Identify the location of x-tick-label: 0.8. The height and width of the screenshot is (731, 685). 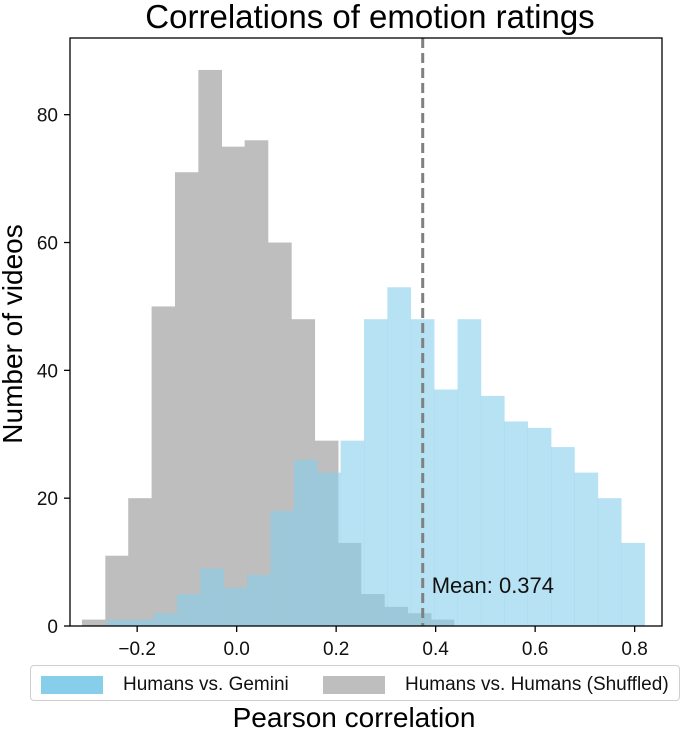
(634, 649).